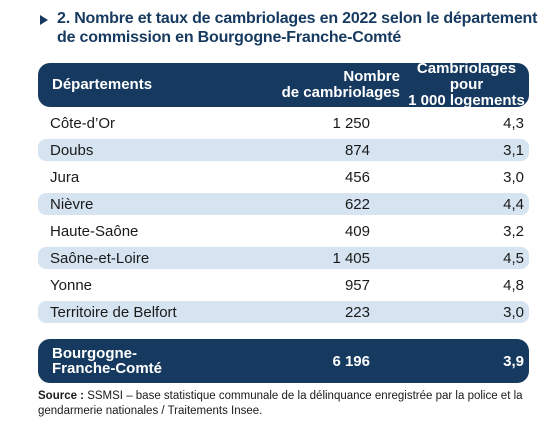 The width and height of the screenshot is (551, 438). Describe the element at coordinates (513, 123) in the screenshot. I see `cell-taux: 4,3` at that location.